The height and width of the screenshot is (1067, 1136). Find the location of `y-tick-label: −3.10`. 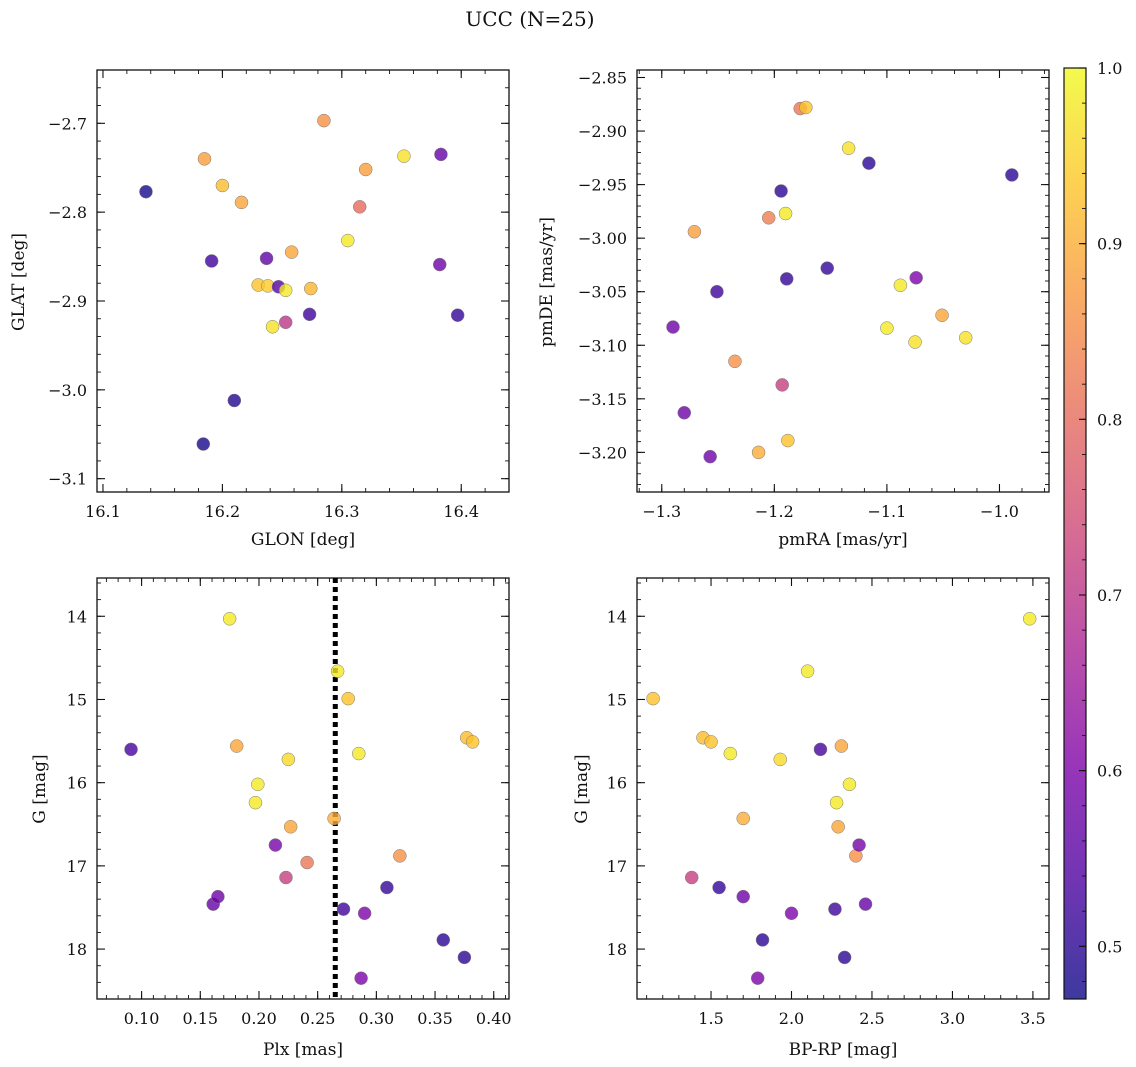

y-tick-label: −3.10 is located at coordinates (602, 345).